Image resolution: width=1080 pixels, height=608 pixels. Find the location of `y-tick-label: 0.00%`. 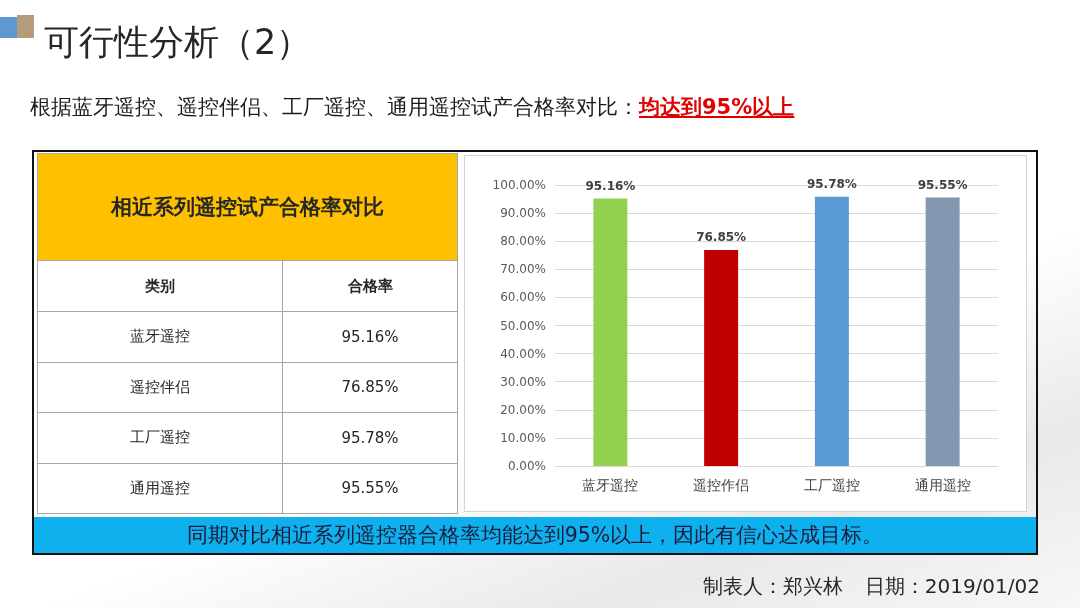

y-tick-label: 0.00% is located at coordinates (526, 466).